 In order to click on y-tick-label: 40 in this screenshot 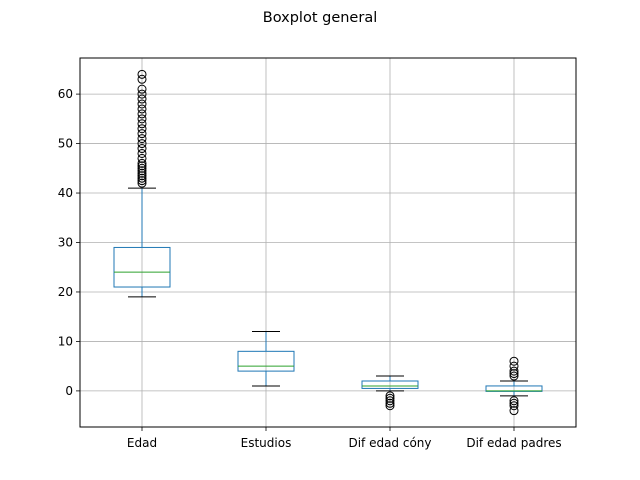, I will do `click(65, 193)`.